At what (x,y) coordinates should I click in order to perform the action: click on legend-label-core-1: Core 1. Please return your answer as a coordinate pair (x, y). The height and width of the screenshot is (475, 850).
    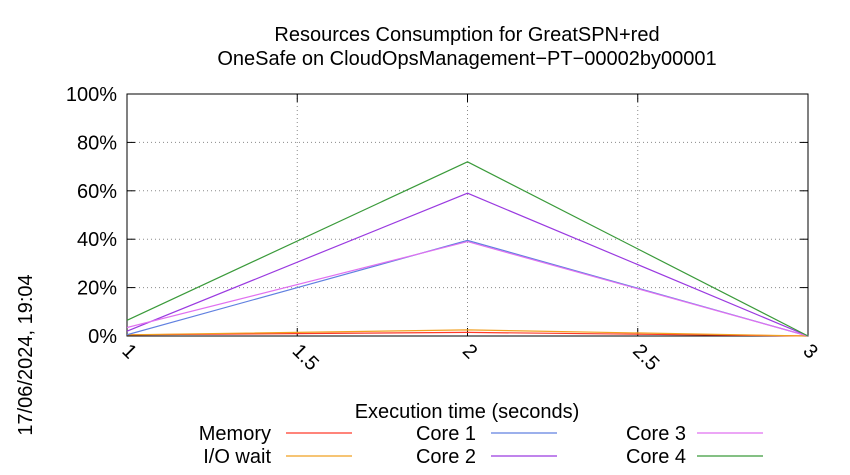
    Looking at the image, I should click on (446, 434).